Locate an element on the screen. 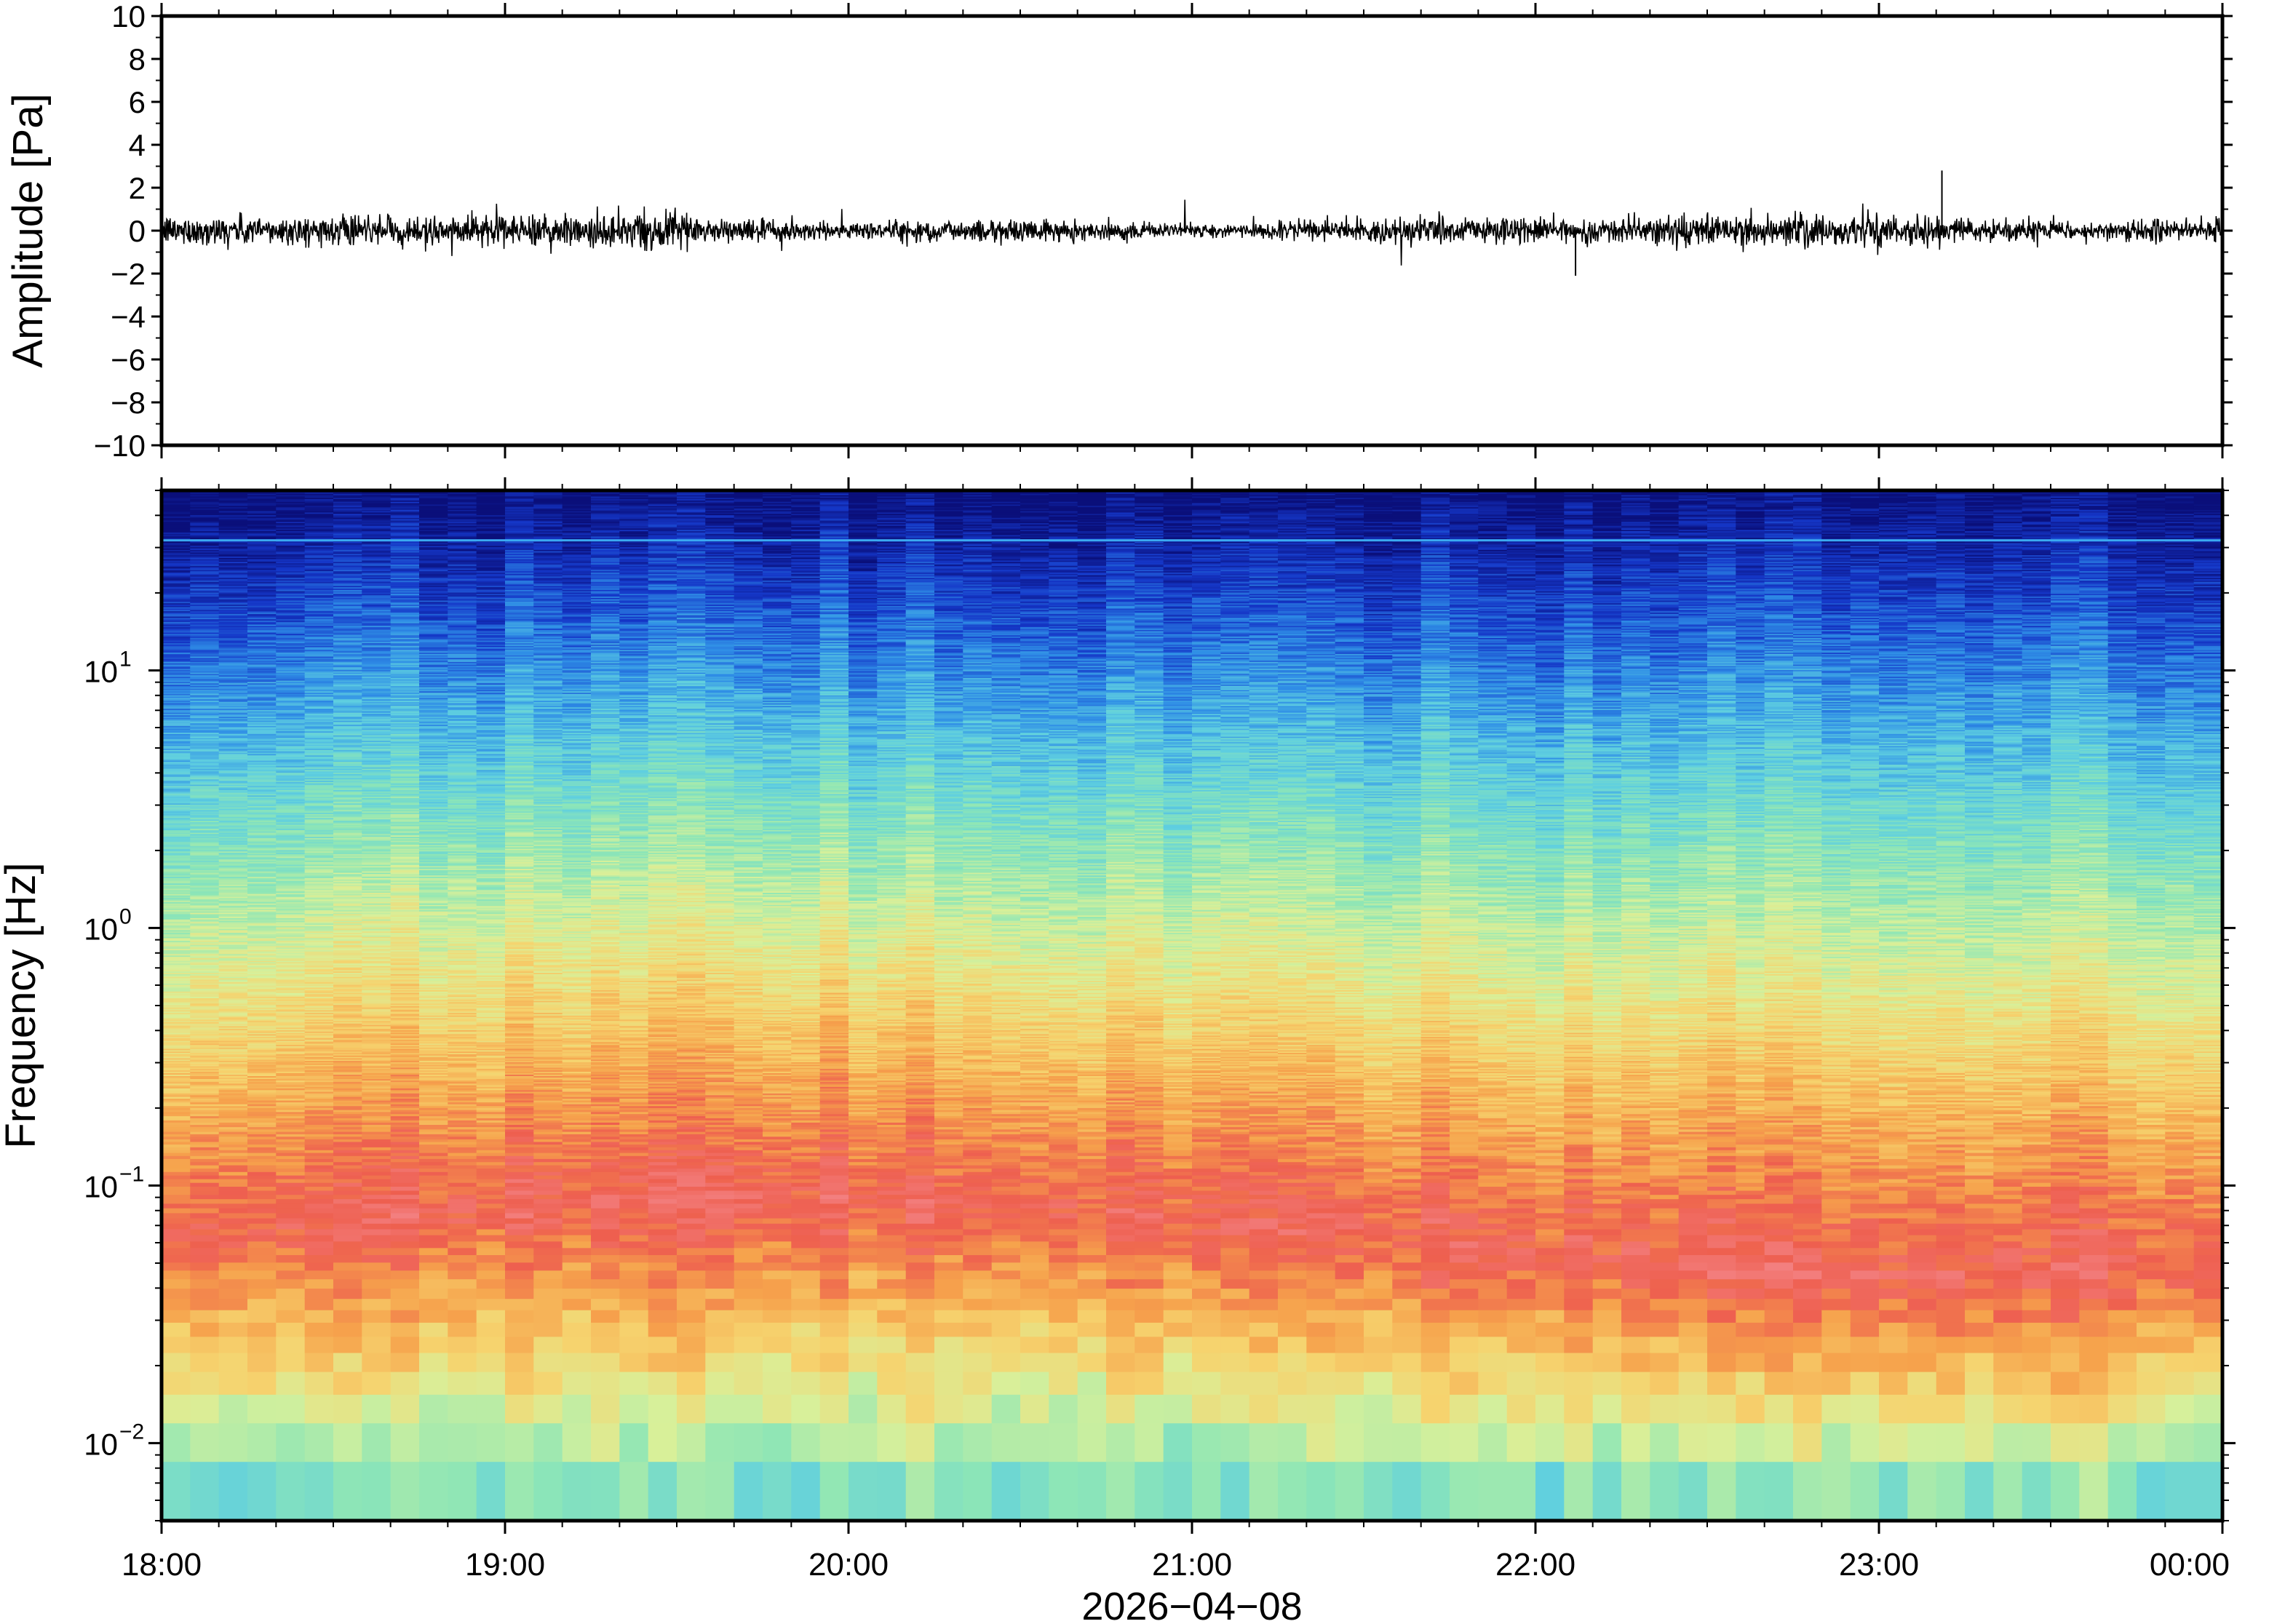  waveform-y-axis-title: Amplitude [Pa] is located at coordinates (28, 230).